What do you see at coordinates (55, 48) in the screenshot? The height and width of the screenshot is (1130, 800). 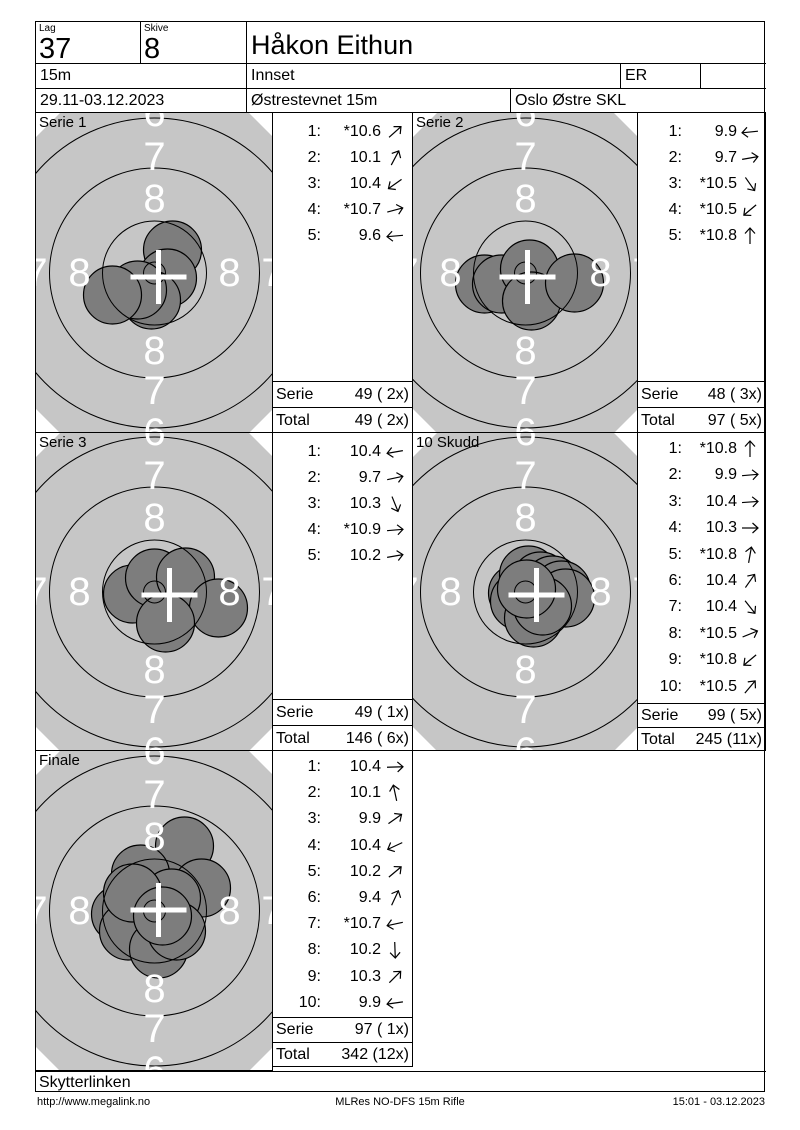 I see `lag-value: 37` at bounding box center [55, 48].